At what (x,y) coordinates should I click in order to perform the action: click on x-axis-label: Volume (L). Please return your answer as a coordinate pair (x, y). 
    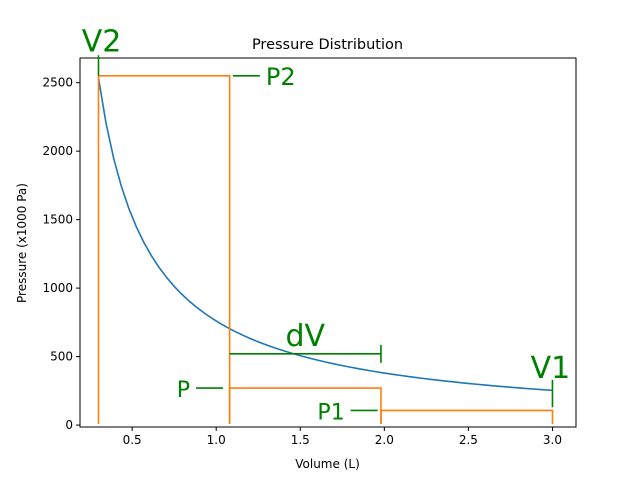
    Looking at the image, I should click on (327, 464).